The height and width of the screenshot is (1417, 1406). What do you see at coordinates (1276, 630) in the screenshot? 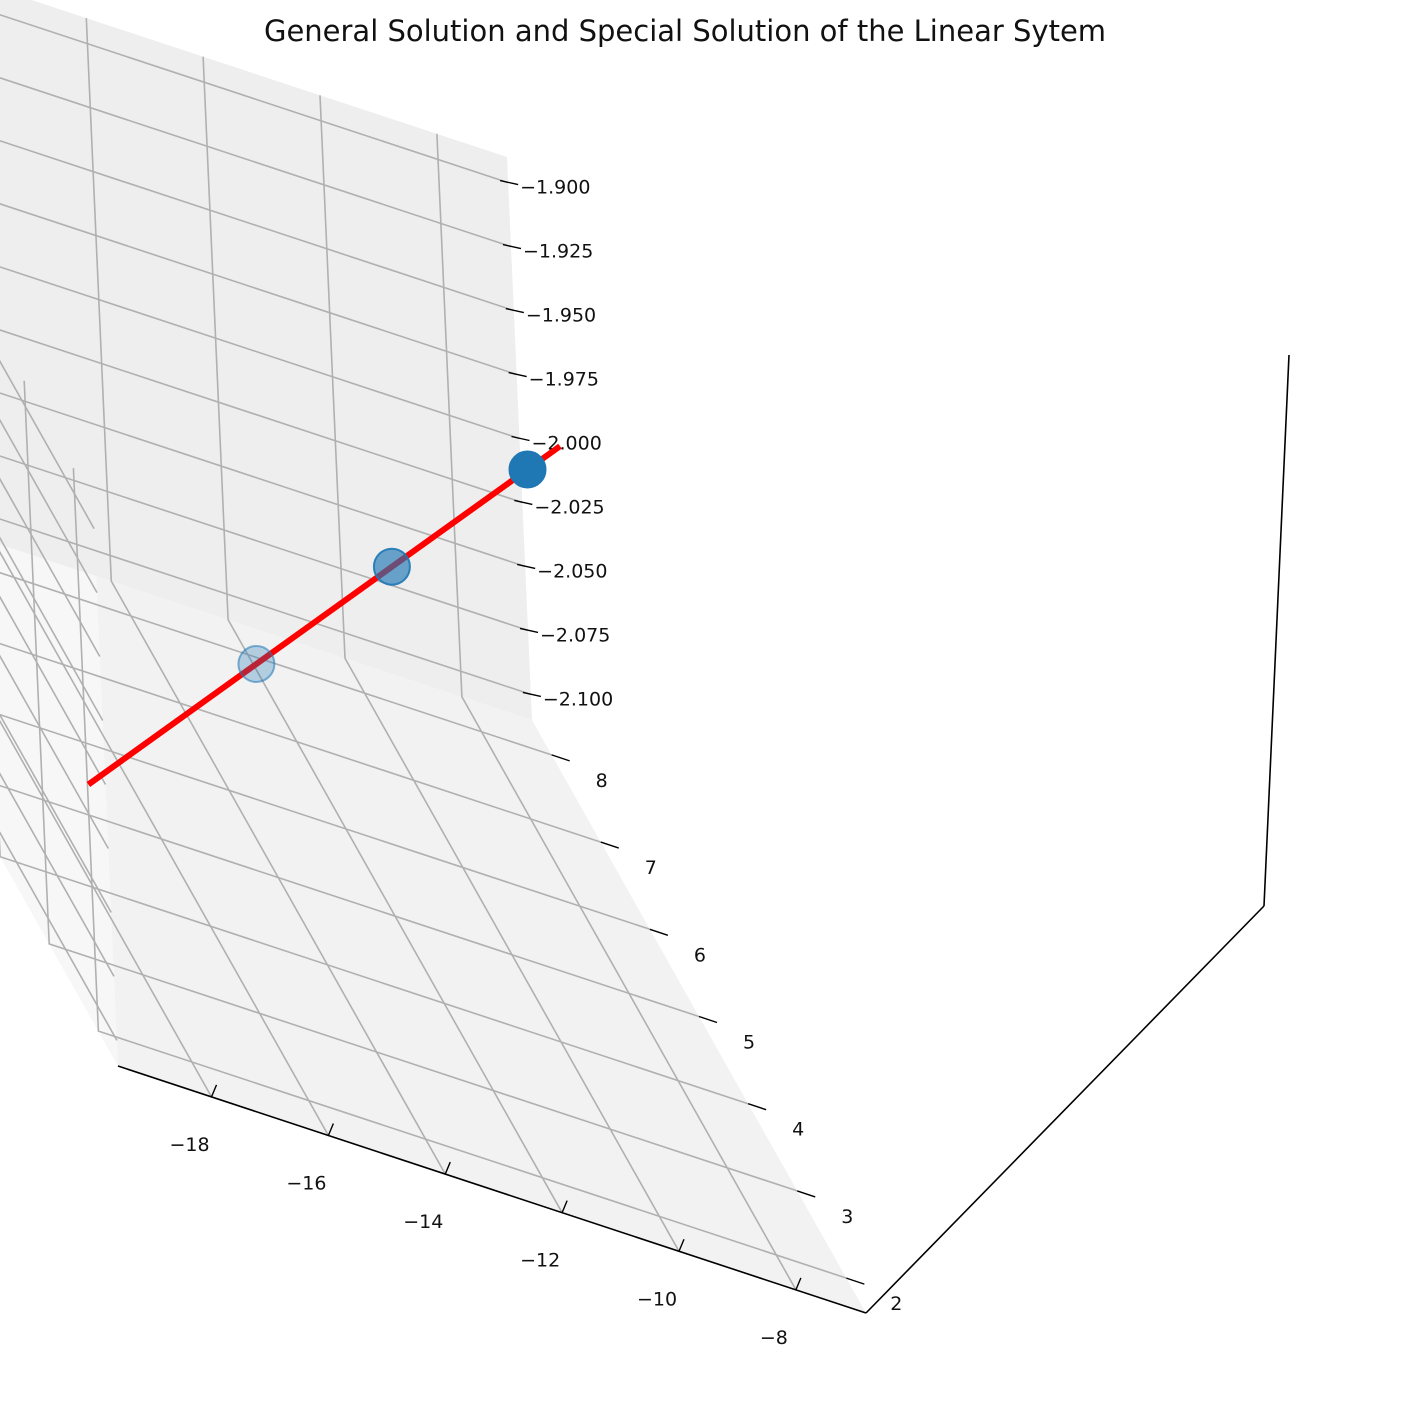
I see `z-axis-line` at bounding box center [1276, 630].